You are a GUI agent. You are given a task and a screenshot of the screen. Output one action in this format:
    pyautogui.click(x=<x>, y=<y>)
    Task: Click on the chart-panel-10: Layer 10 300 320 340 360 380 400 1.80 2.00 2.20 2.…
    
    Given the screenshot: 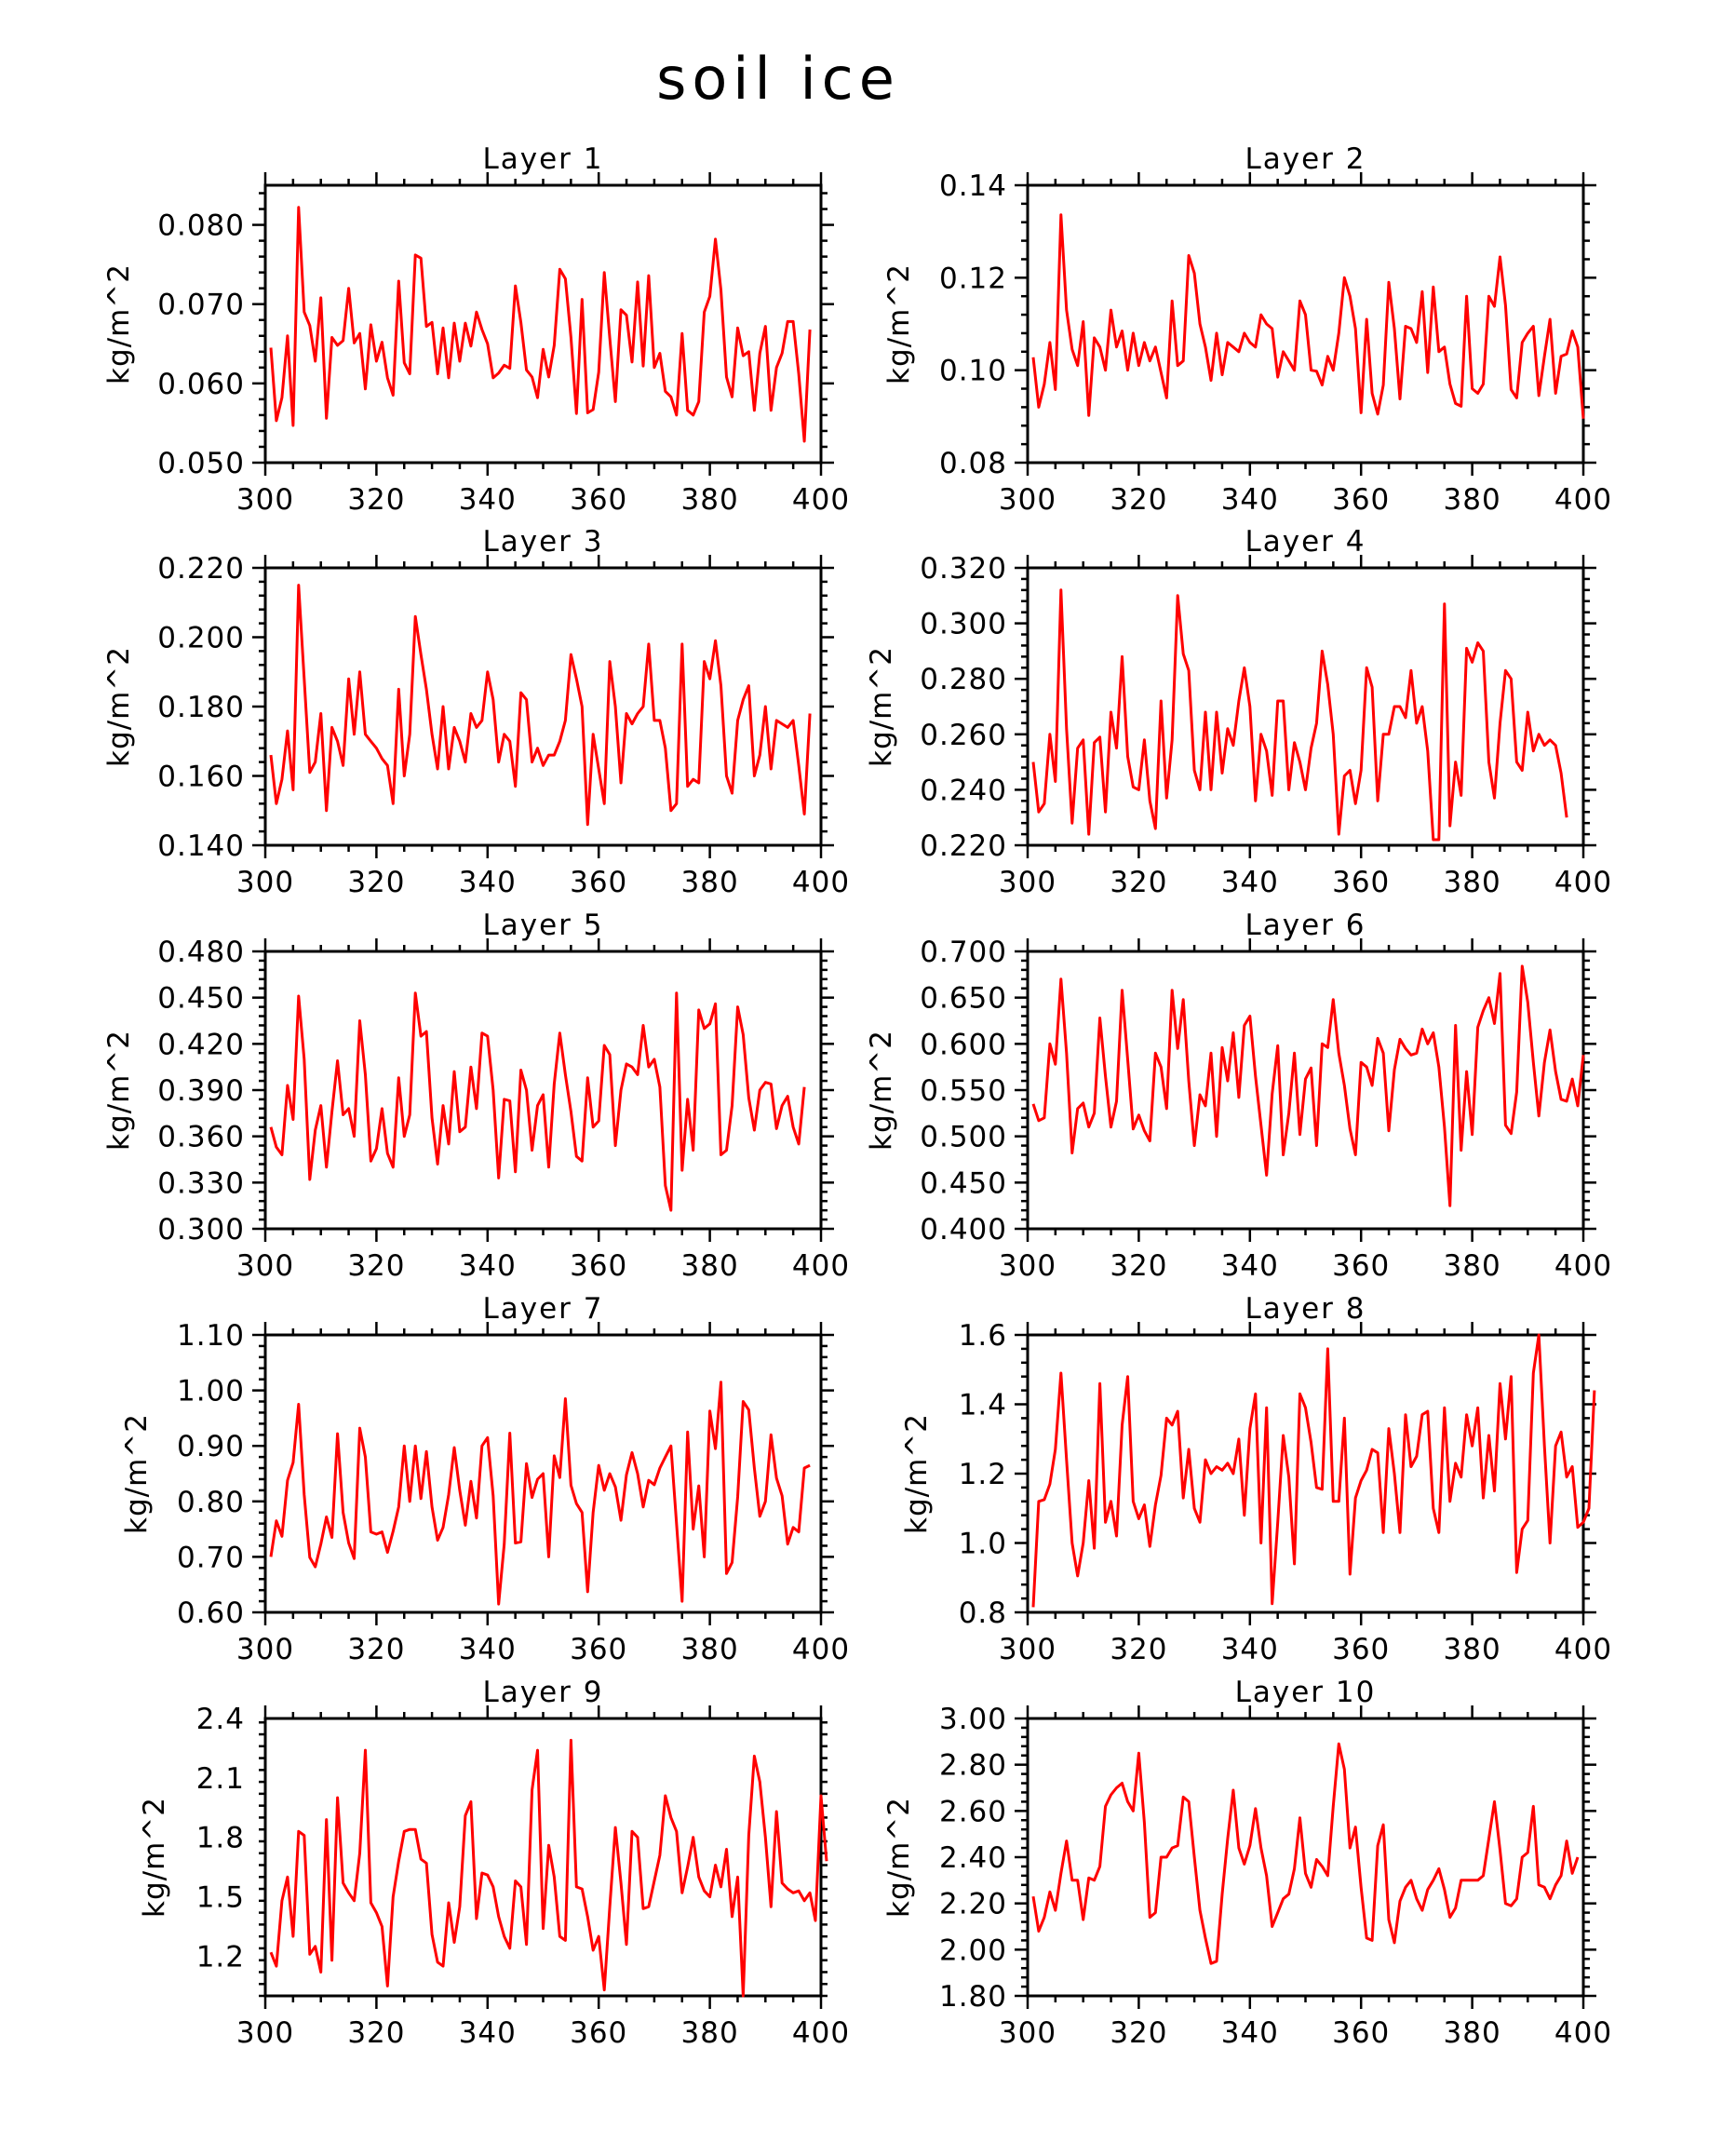 What is the action you would take?
    pyautogui.click(x=1246, y=1863)
    